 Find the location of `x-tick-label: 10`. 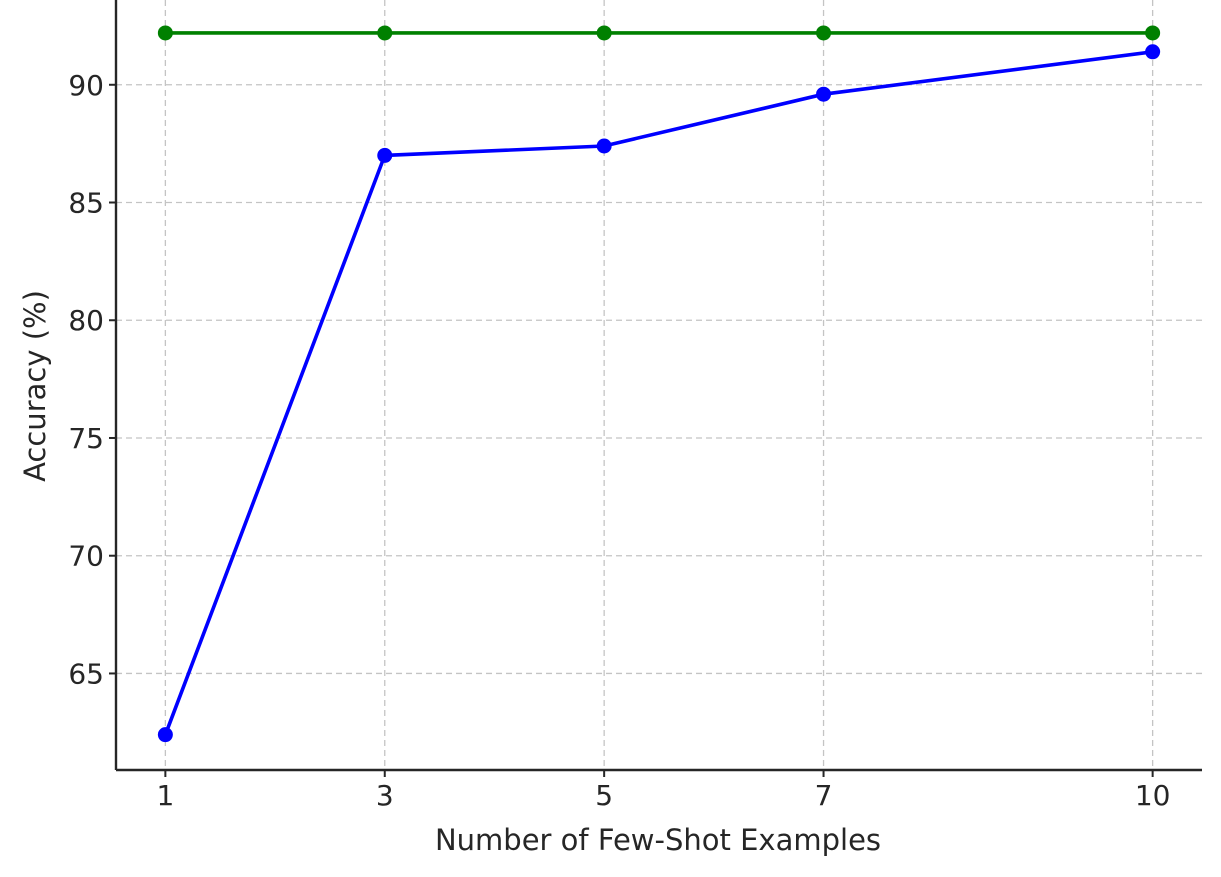

x-tick-label: 10 is located at coordinates (1153, 795).